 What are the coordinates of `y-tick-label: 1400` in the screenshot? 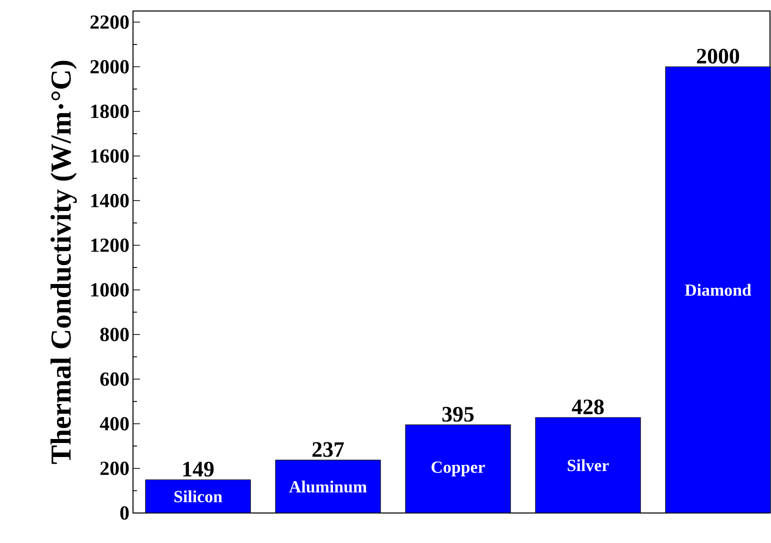 It's located at (110, 201).